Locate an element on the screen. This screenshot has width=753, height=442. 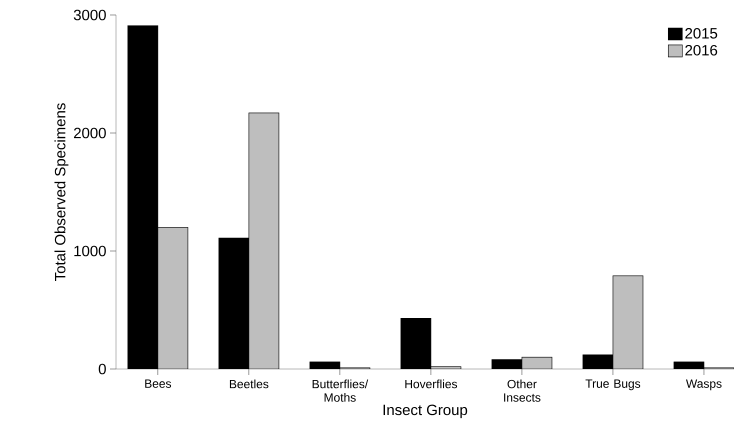
y-tick-label: 3000 is located at coordinates (90, 15).